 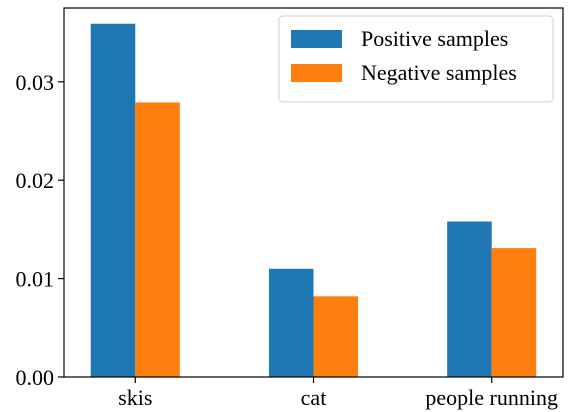 What do you see at coordinates (35, 279) in the screenshot?
I see `y-tick-label: 0.01` at bounding box center [35, 279].